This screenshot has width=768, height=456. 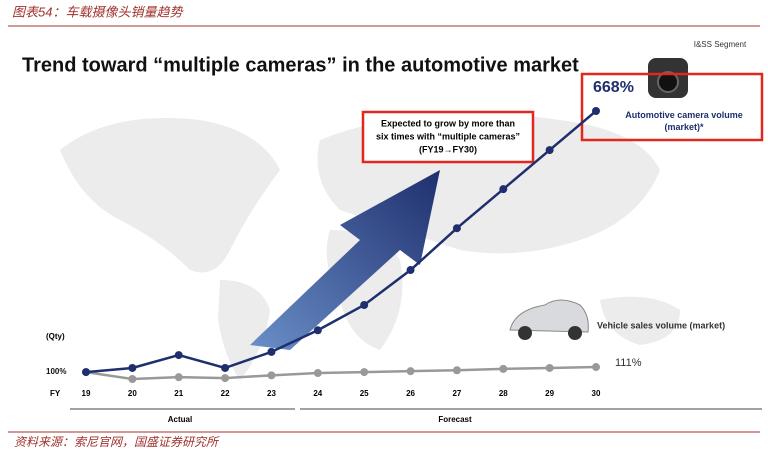 What do you see at coordinates (455, 419) in the screenshot?
I see `period-label: Forecast` at bounding box center [455, 419].